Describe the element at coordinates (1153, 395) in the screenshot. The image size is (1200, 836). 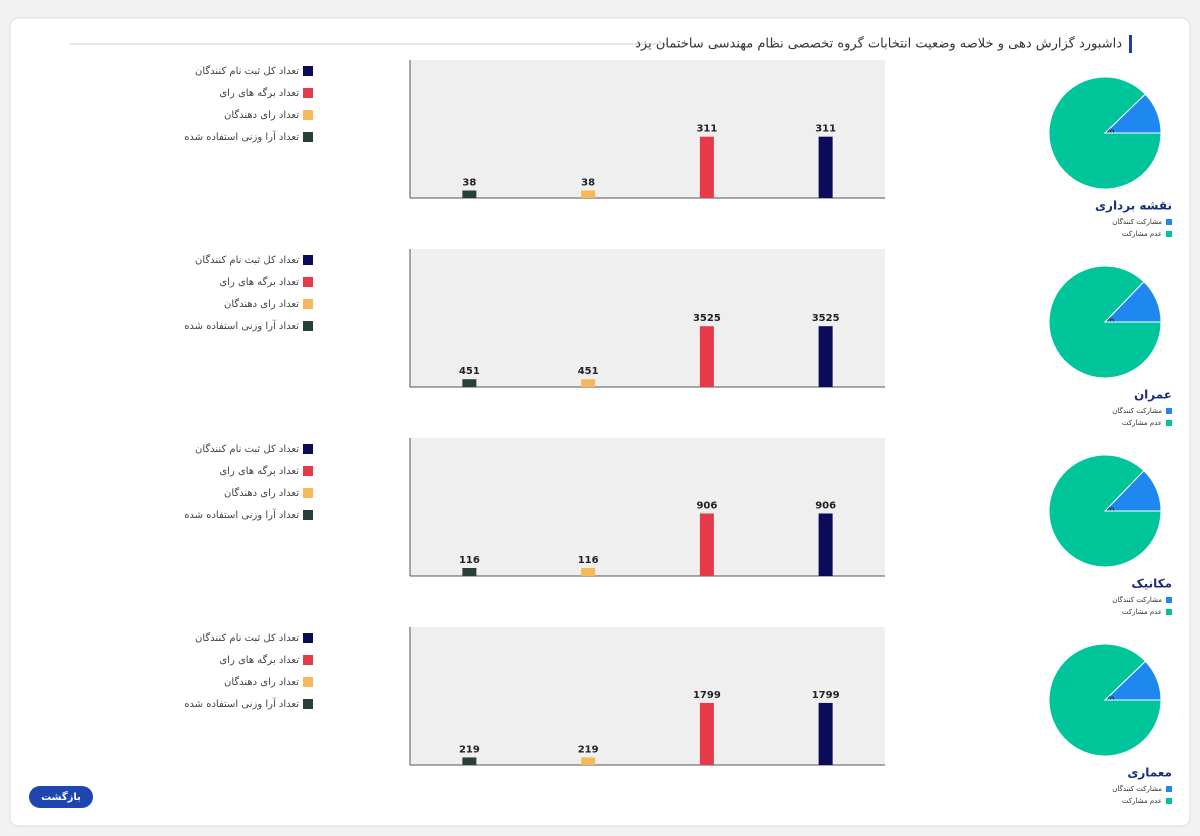
I see `pie-title: عمران` at that location.